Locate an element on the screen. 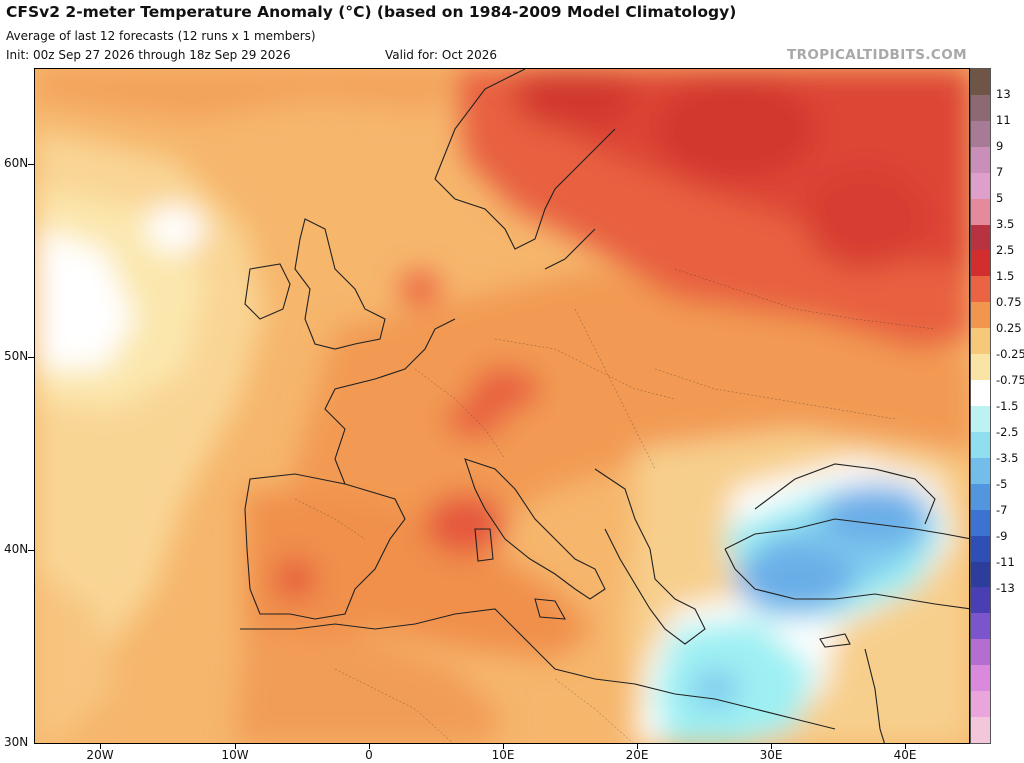 The image size is (1024, 763). lon-label-40e: 40E is located at coordinates (905, 755).